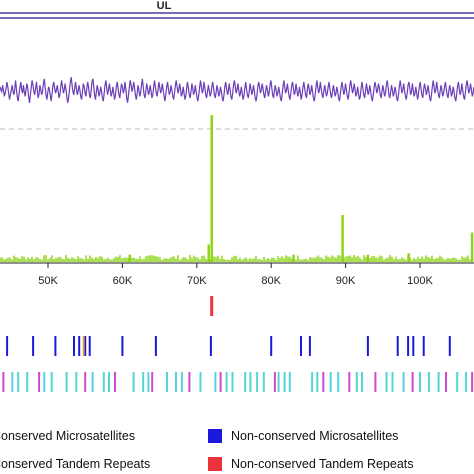 The width and height of the screenshot is (474, 474). I want to click on x-tick-label: 70K, so click(197, 281).